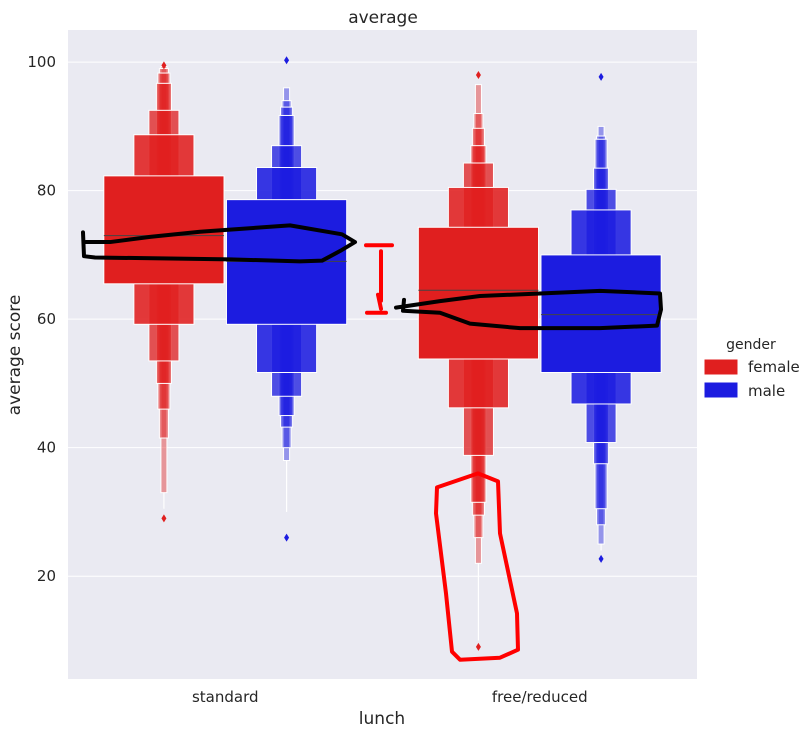  What do you see at coordinates (751, 345) in the screenshot?
I see `legend-title: gender` at bounding box center [751, 345].